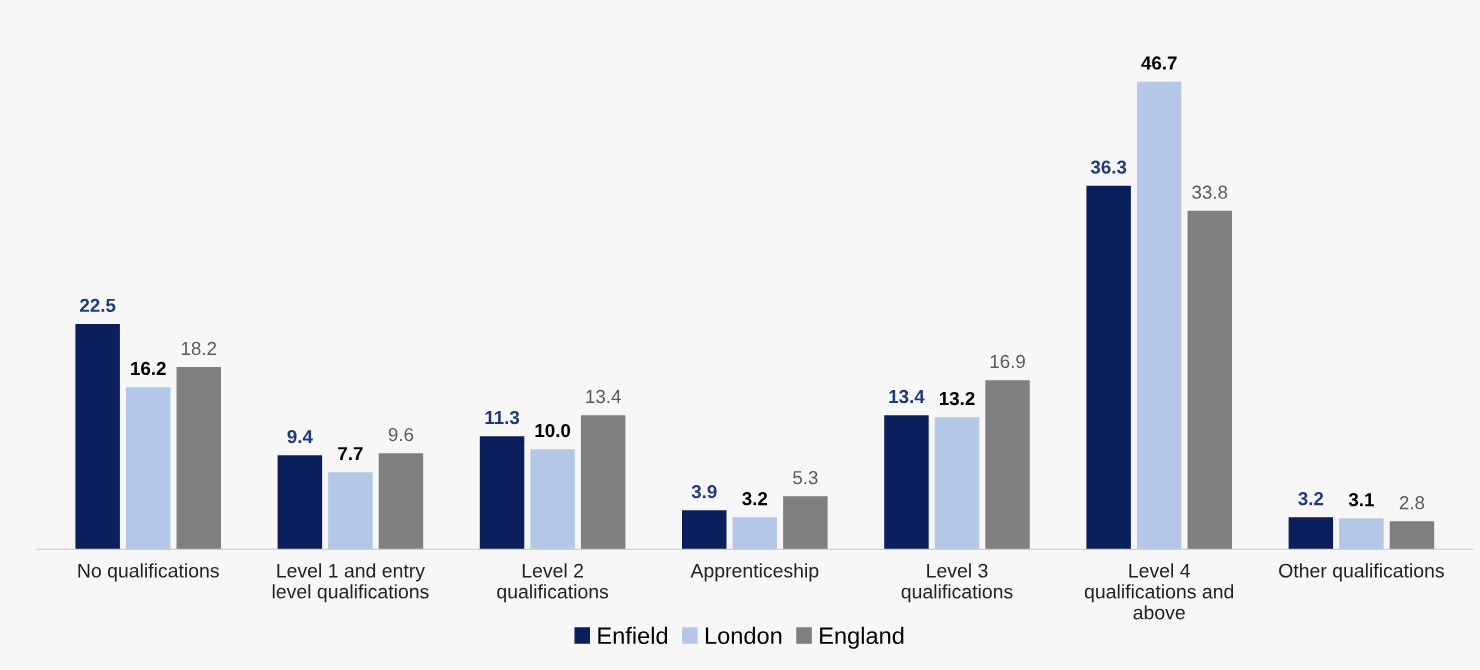  What do you see at coordinates (1007, 361) in the screenshot?
I see `data-label: 16.9` at bounding box center [1007, 361].